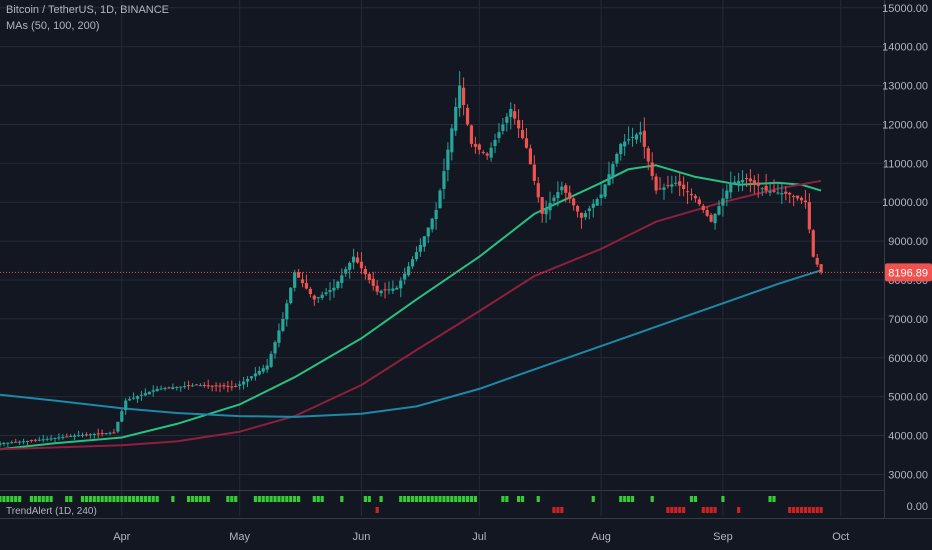  What do you see at coordinates (53, 26) in the screenshot?
I see `ma-legend: MAs (50, 100, 200)` at bounding box center [53, 26].